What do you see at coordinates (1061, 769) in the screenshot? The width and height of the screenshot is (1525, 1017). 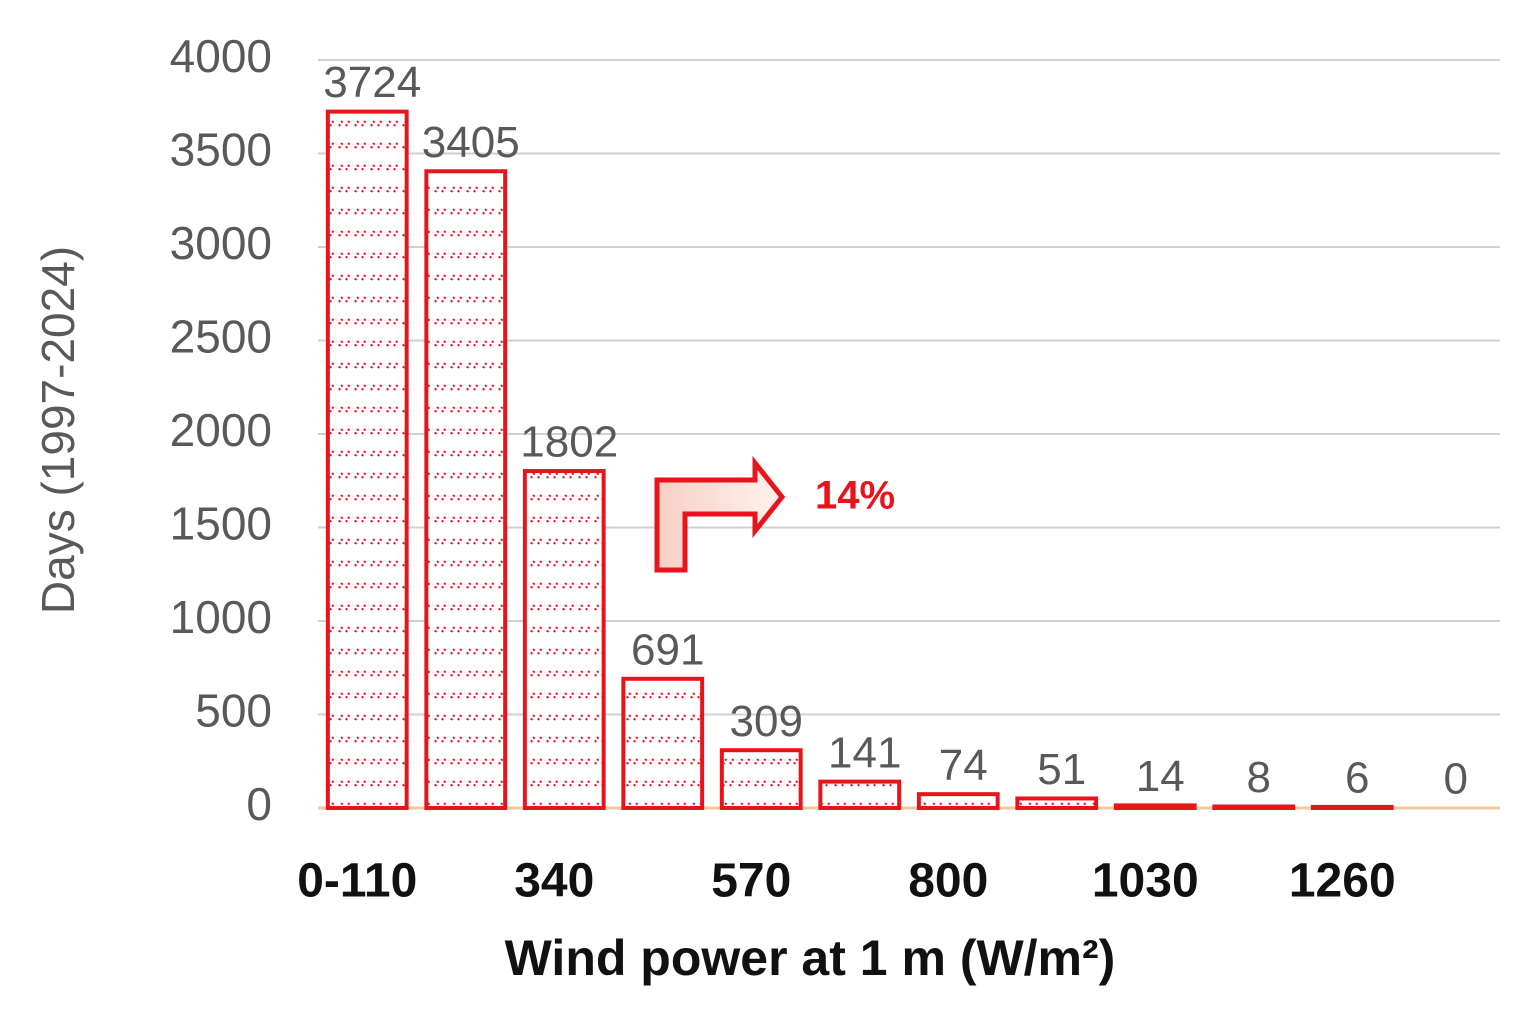 I see `data-label: 51` at bounding box center [1061, 769].